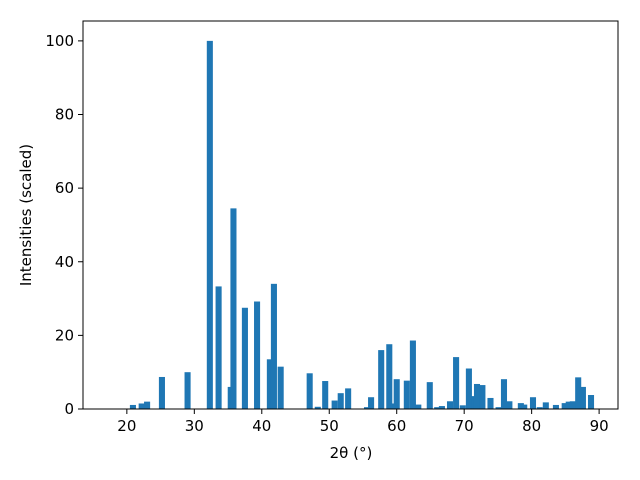  I want to click on y-tick-label: 40, so click(64, 262).